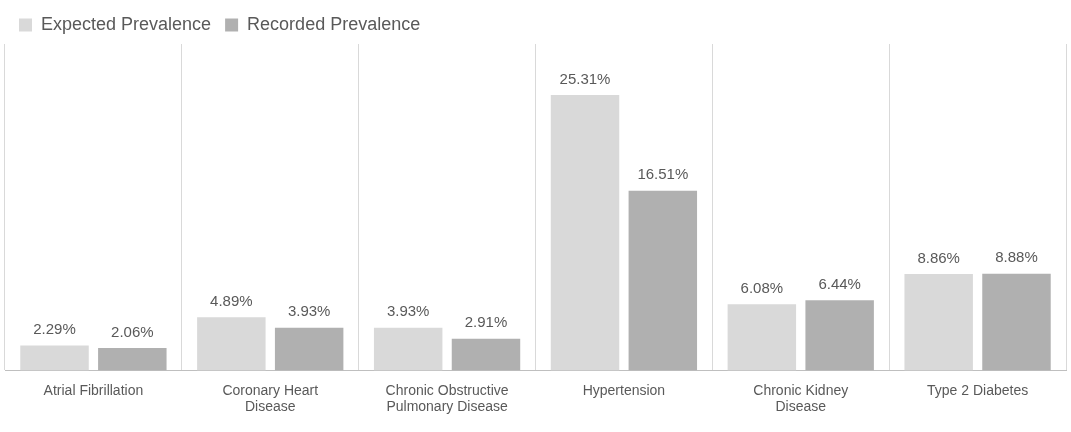  Describe the element at coordinates (93, 389) in the screenshot. I see `x-tick-label: Atrial Fibrillation` at that location.